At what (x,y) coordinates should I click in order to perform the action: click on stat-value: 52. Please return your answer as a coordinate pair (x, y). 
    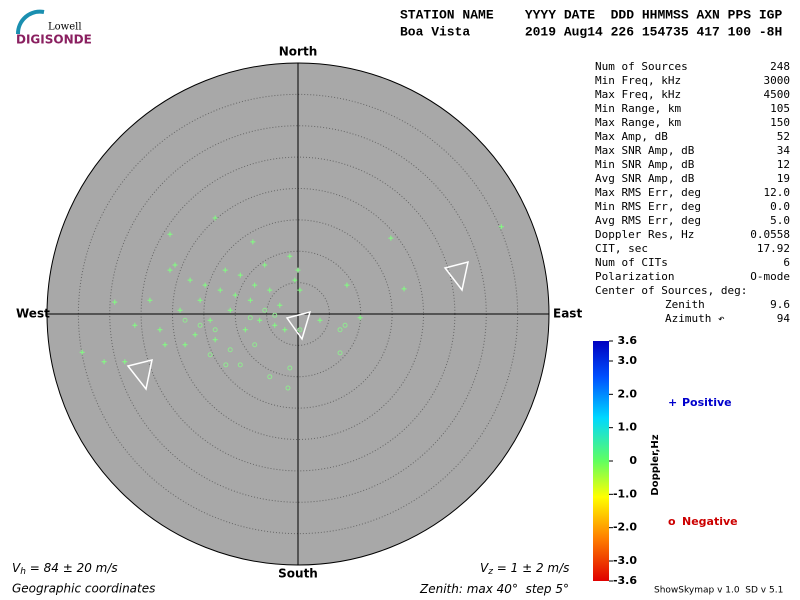
    Looking at the image, I should click on (783, 136).